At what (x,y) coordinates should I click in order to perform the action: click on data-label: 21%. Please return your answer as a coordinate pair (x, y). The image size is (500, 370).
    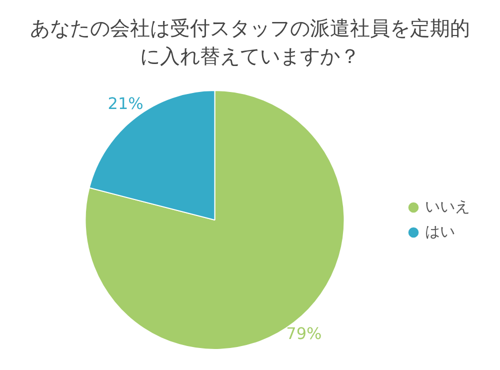
    Looking at the image, I should click on (126, 104).